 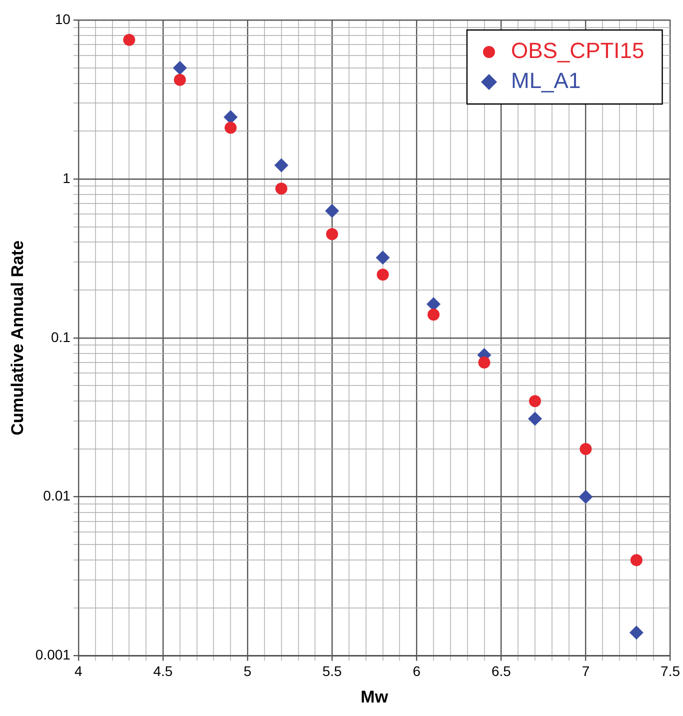 What do you see at coordinates (670, 671) in the screenshot?
I see `x-tick-label: 7.5` at bounding box center [670, 671].